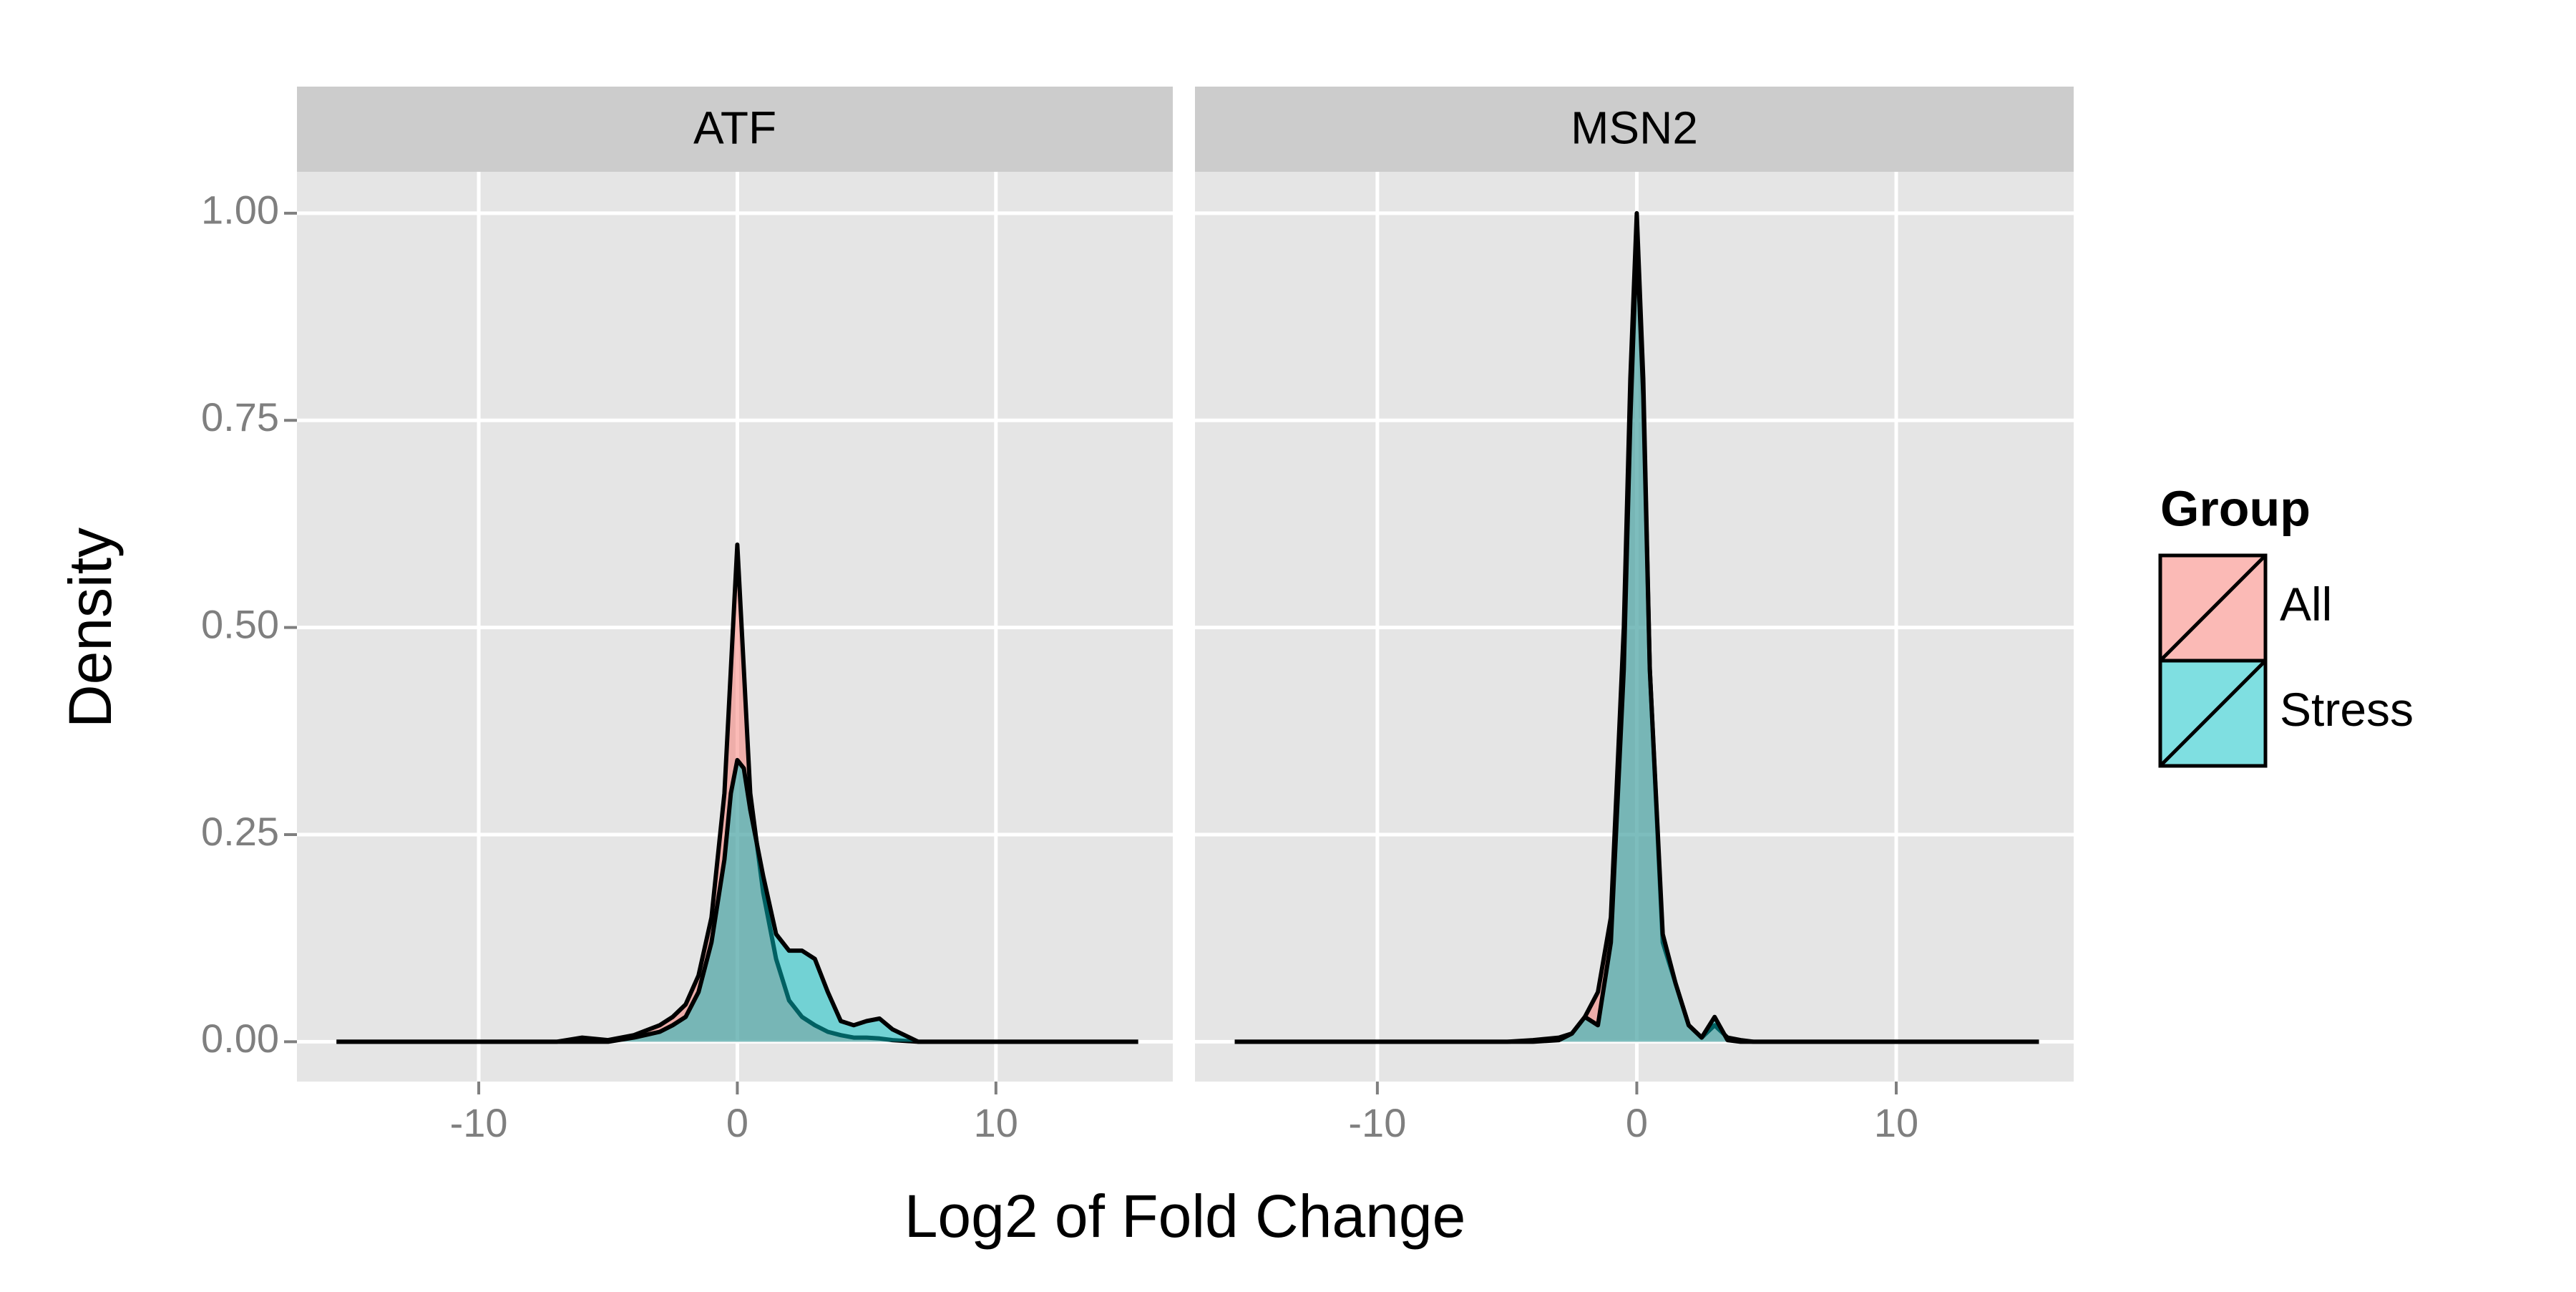  Describe the element at coordinates (240, 1038) in the screenshot. I see `y-tick-label: 0.00` at that location.